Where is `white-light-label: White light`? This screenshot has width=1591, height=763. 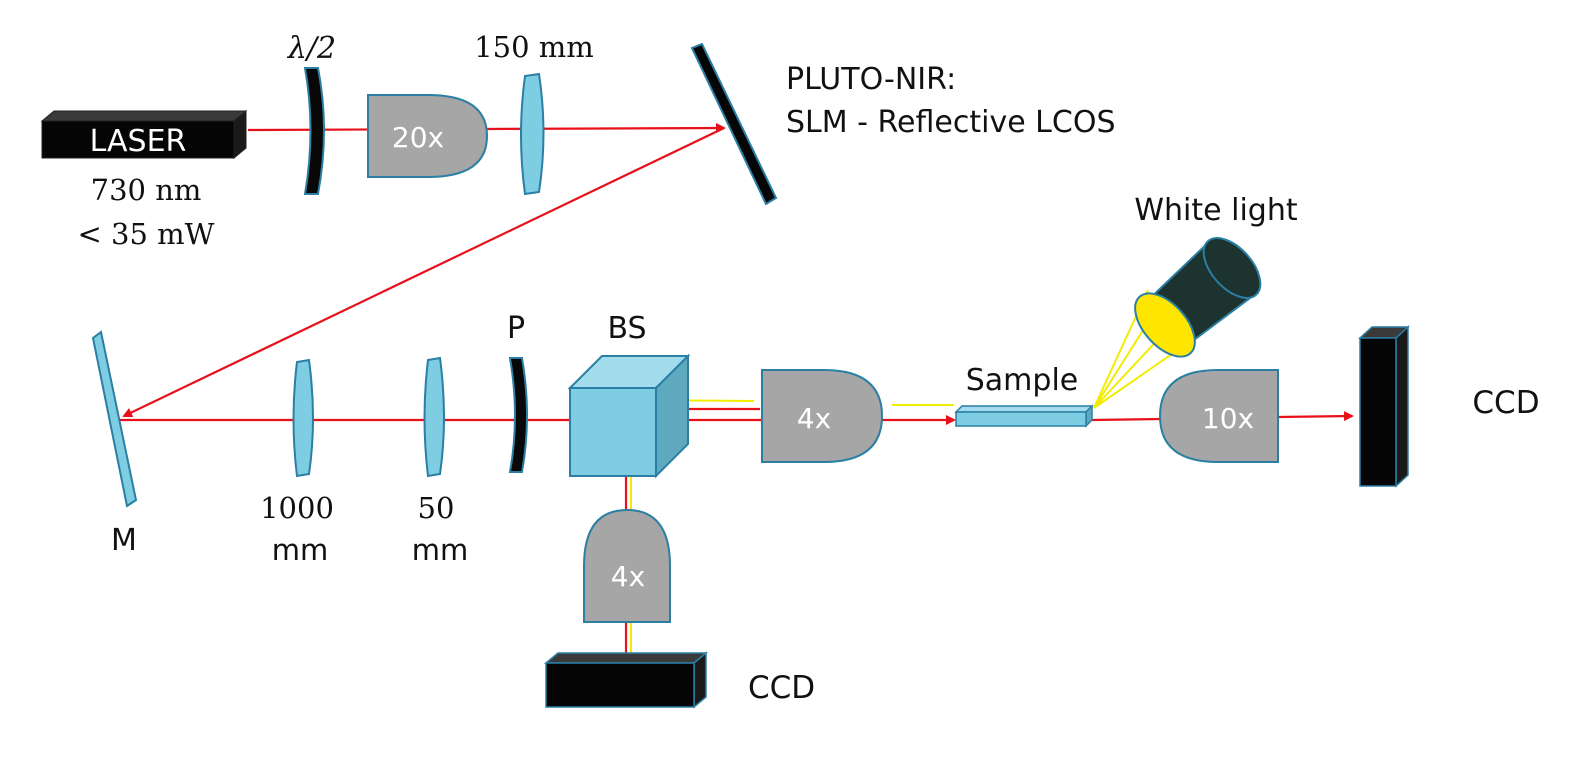 white-light-label: White light is located at coordinates (1215, 210).